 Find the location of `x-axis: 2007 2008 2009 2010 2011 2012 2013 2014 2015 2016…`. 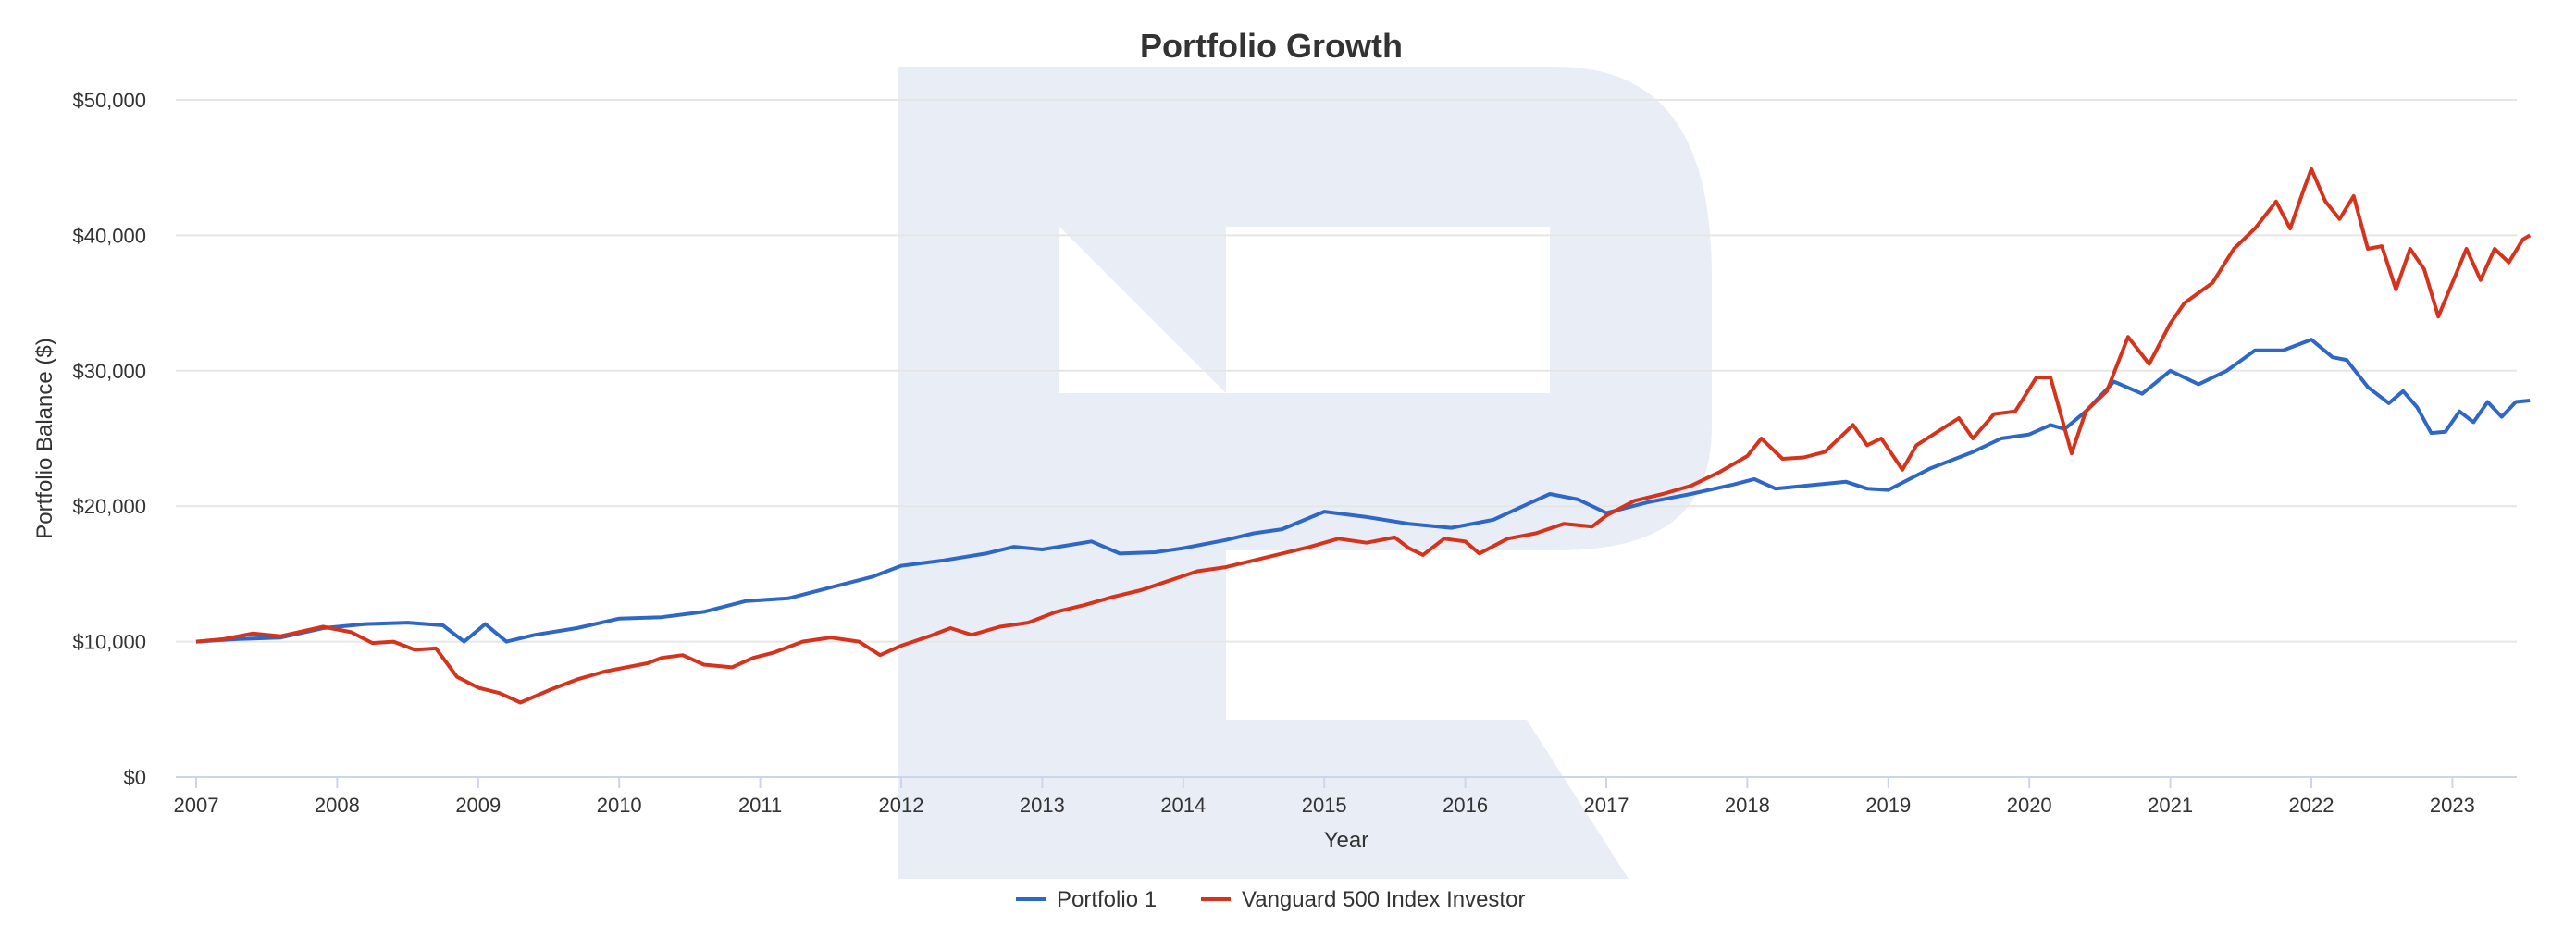

x-axis: 2007 2008 2009 2010 2011 2012 2013 2014 2015 2016… is located at coordinates (1324, 797).